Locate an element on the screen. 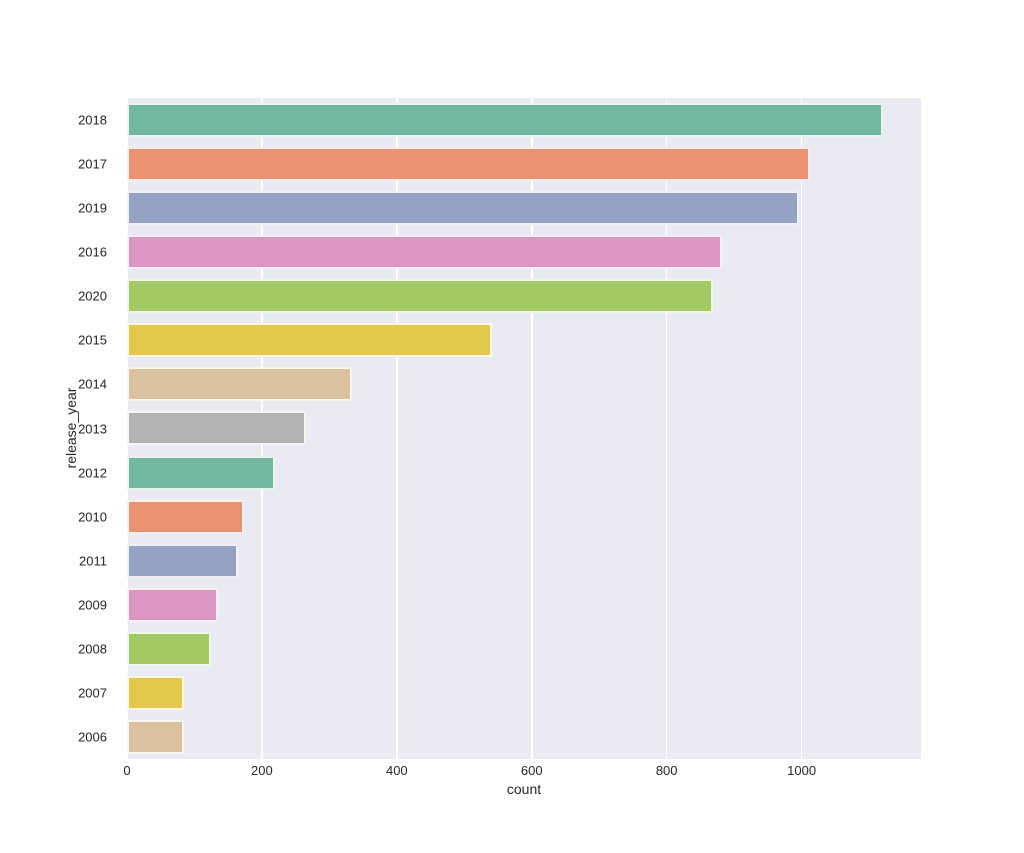 Image resolution: width=1024 pixels, height=853 pixels. bar-2019 is located at coordinates (463, 208).